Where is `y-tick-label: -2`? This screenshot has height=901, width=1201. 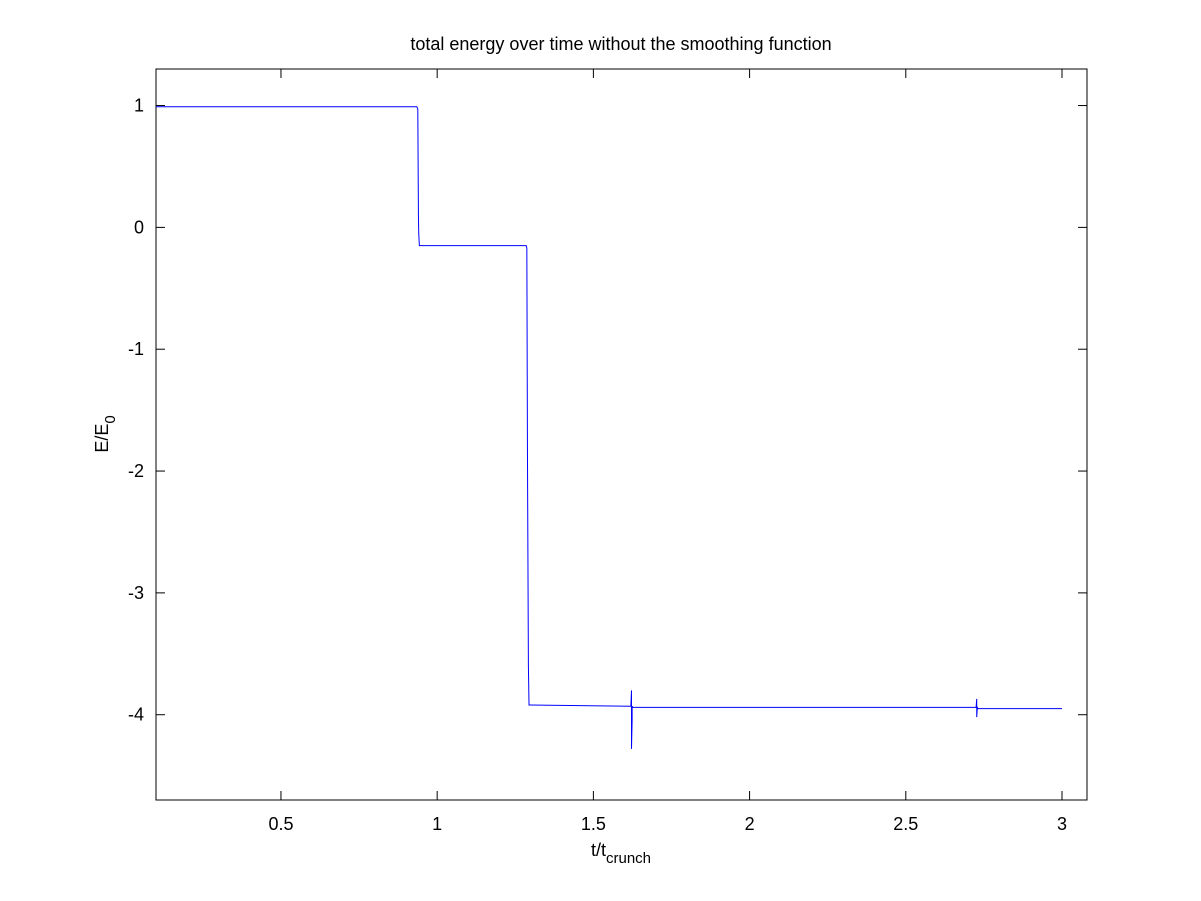
y-tick-label: -2 is located at coordinates (136, 471).